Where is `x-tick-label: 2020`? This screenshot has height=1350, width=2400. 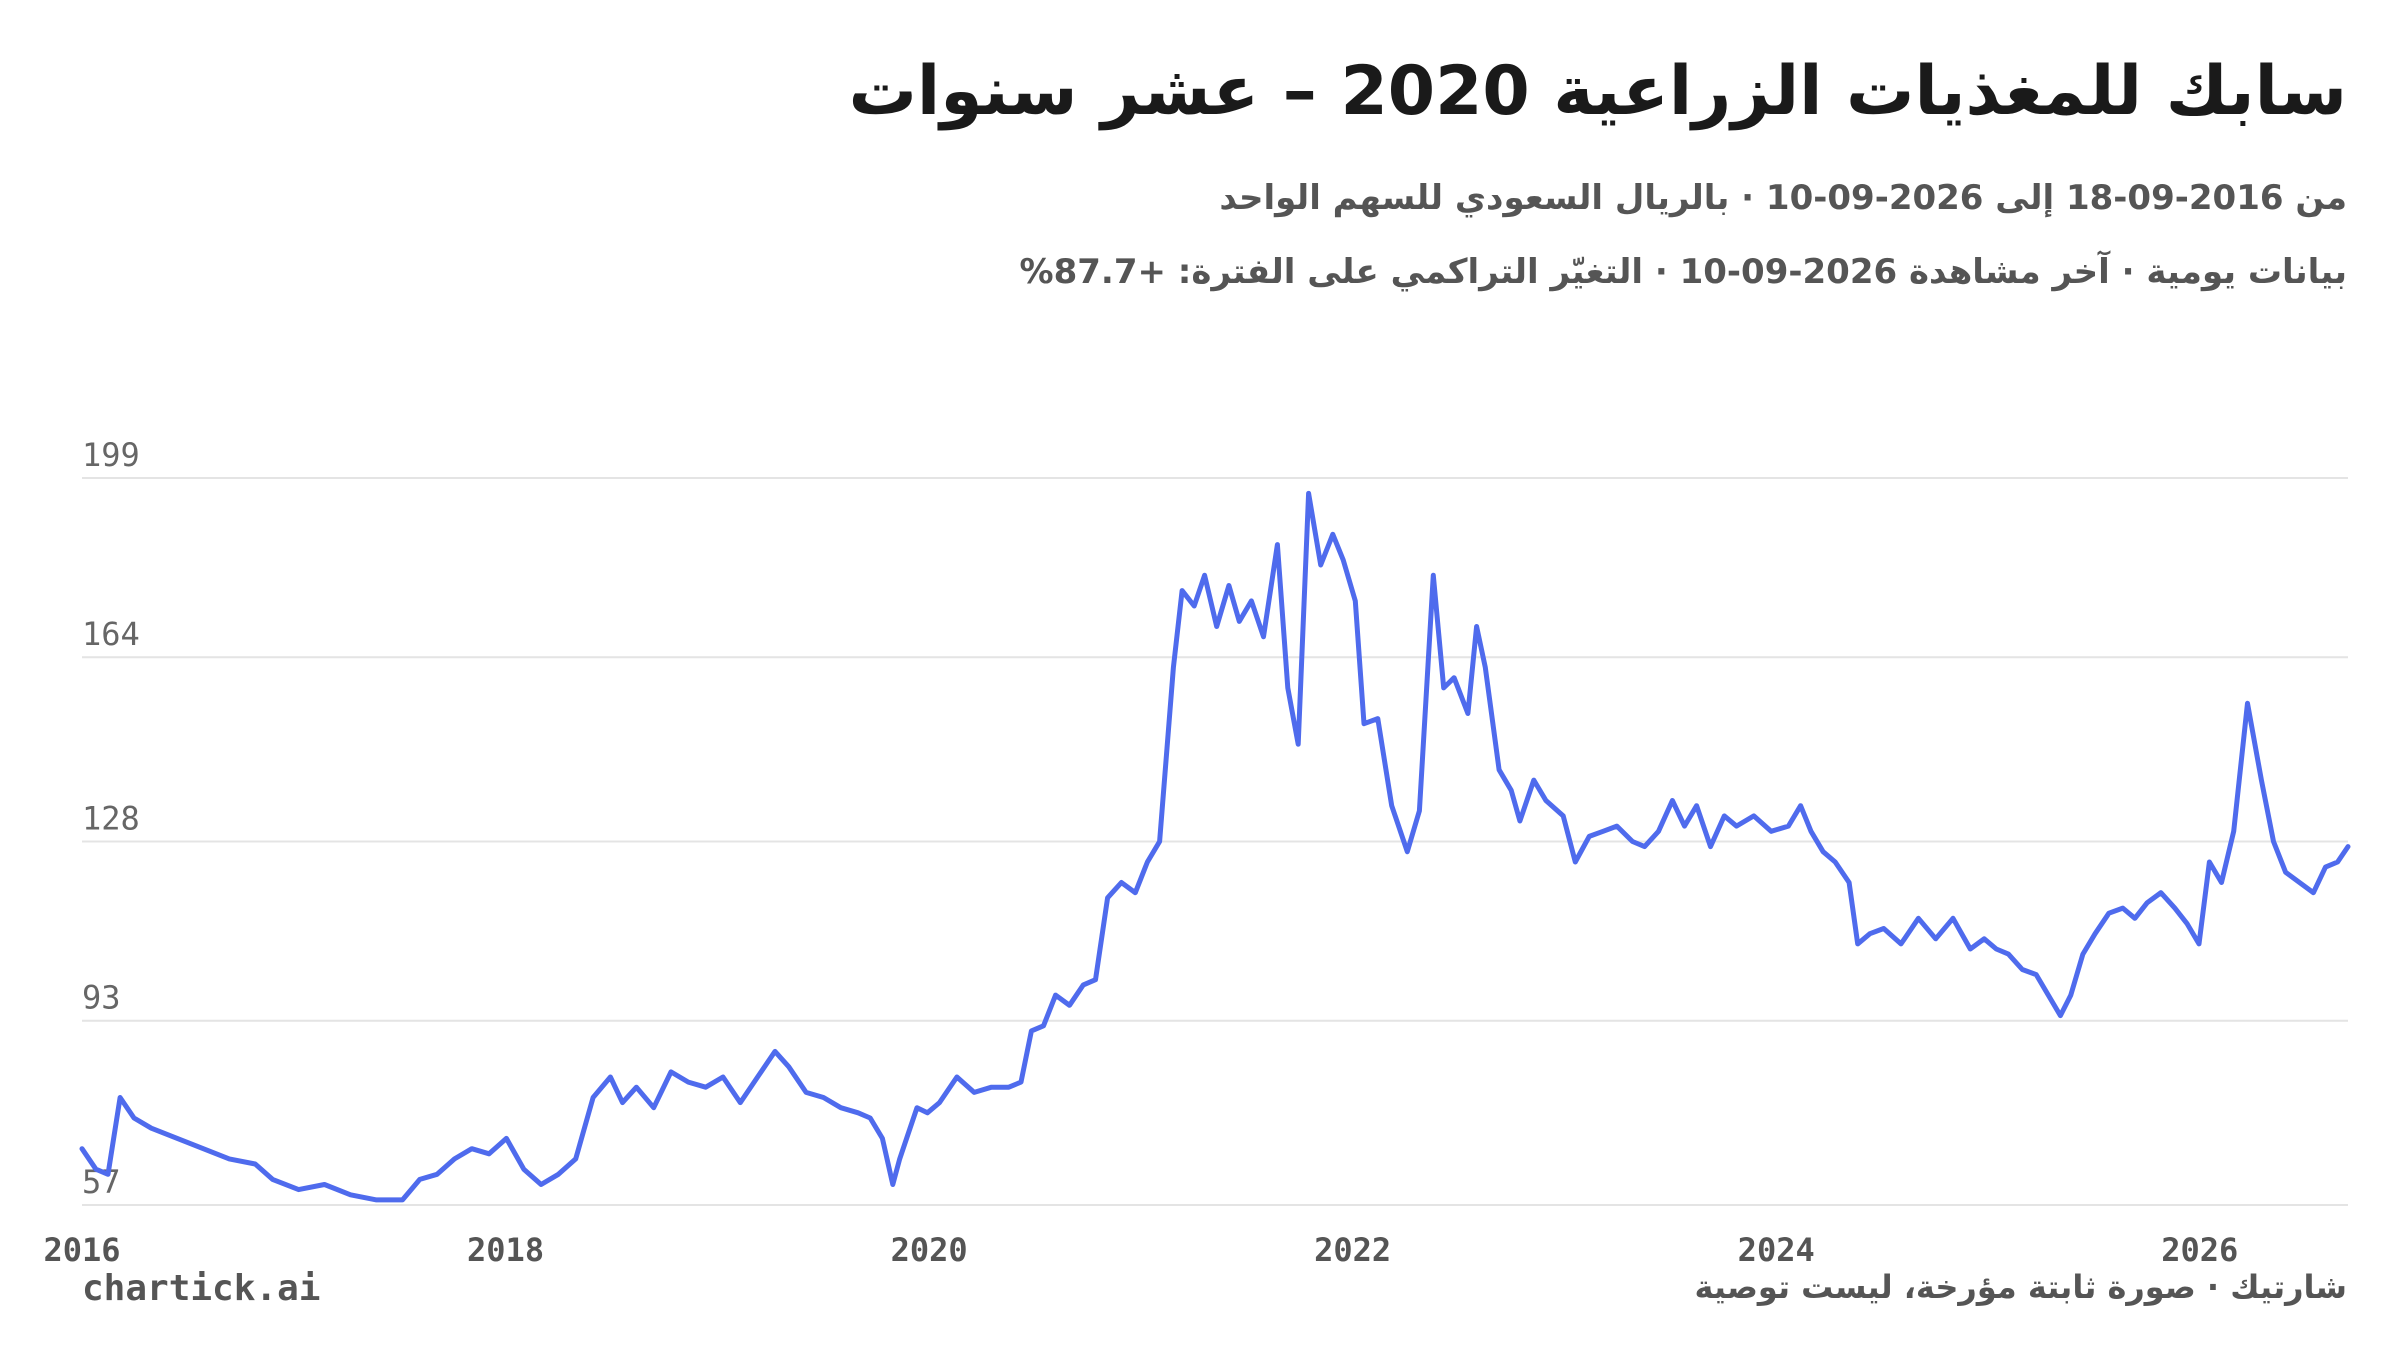
x-tick-label: 2020 is located at coordinates (929, 1250).